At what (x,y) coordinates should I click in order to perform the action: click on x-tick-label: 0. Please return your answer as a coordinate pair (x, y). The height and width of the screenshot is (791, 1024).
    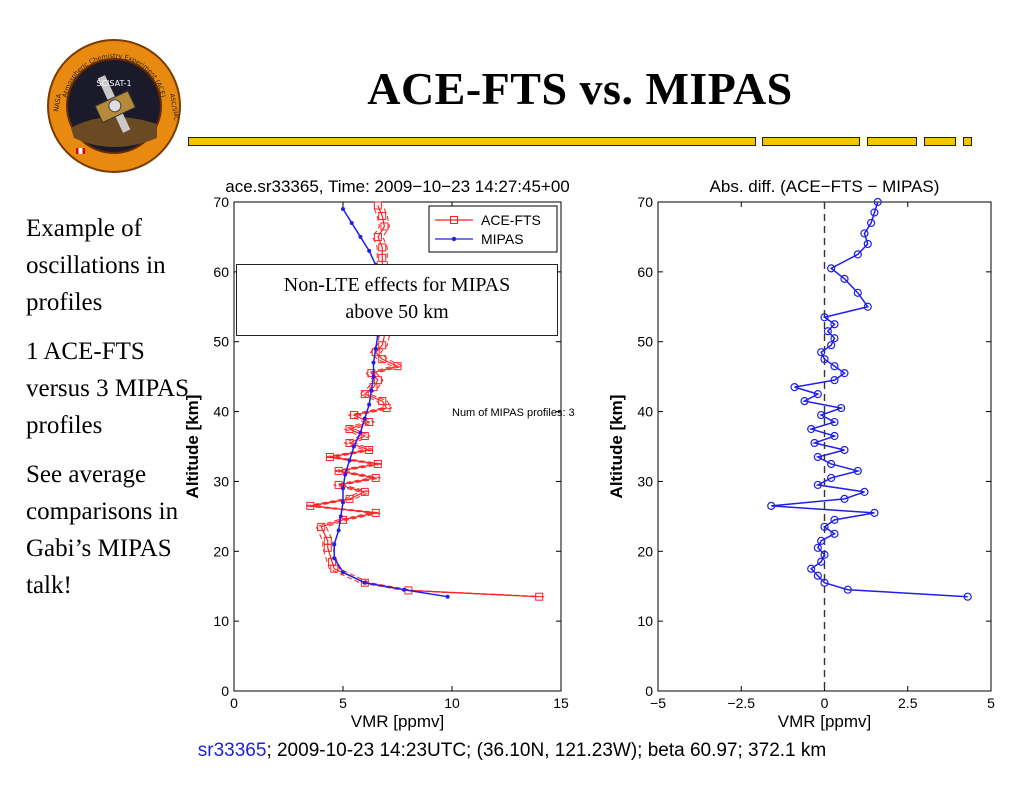
    Looking at the image, I should click on (825, 703).